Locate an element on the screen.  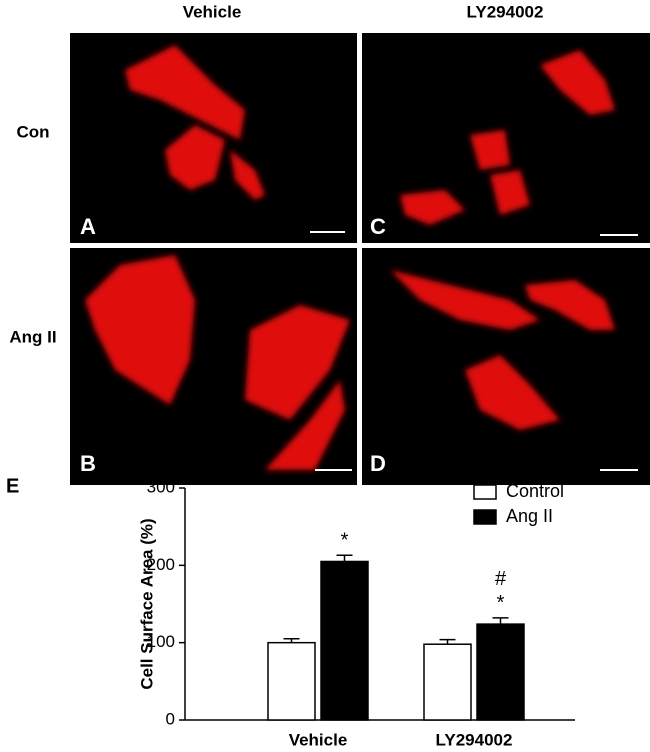
panel-letter: A is located at coordinates (88, 226).